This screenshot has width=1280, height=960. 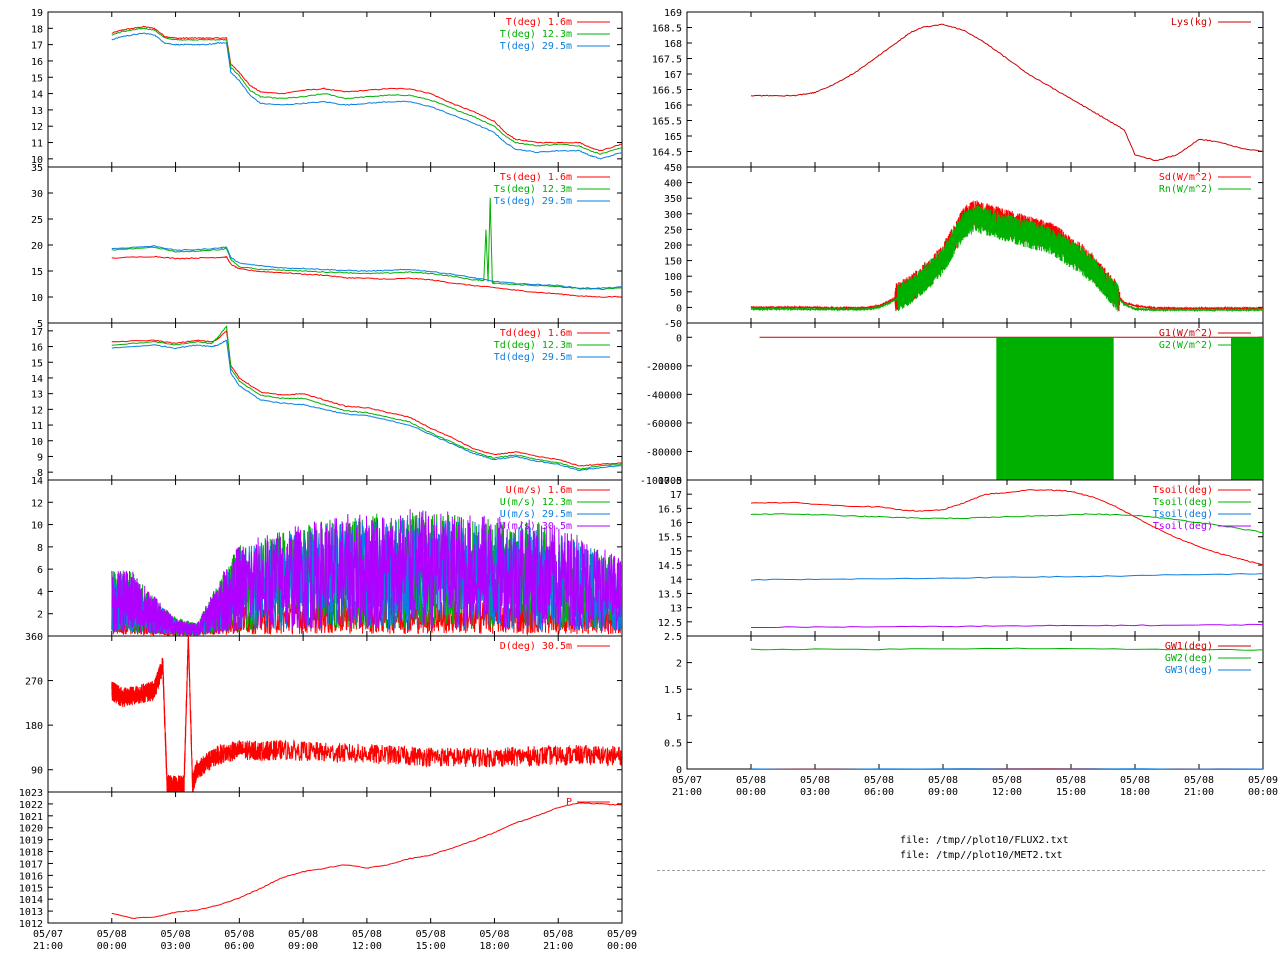 I want to click on legend-label: Td(deg) 1.6m, so click(x=536, y=333).